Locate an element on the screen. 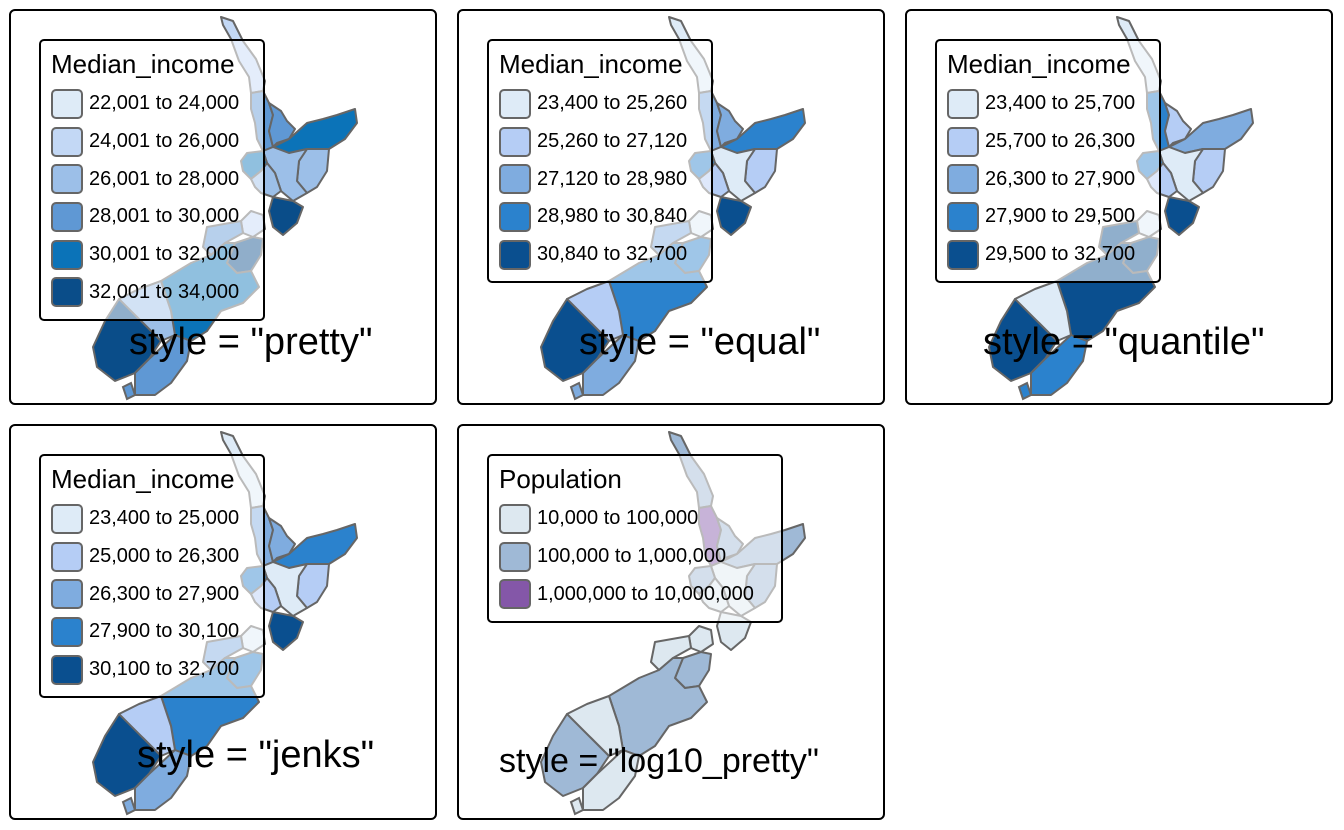 Image resolution: width=1344 pixels, height=830 pixels. legend-item-label: 29,500 to 32,700 is located at coordinates (1060, 254).